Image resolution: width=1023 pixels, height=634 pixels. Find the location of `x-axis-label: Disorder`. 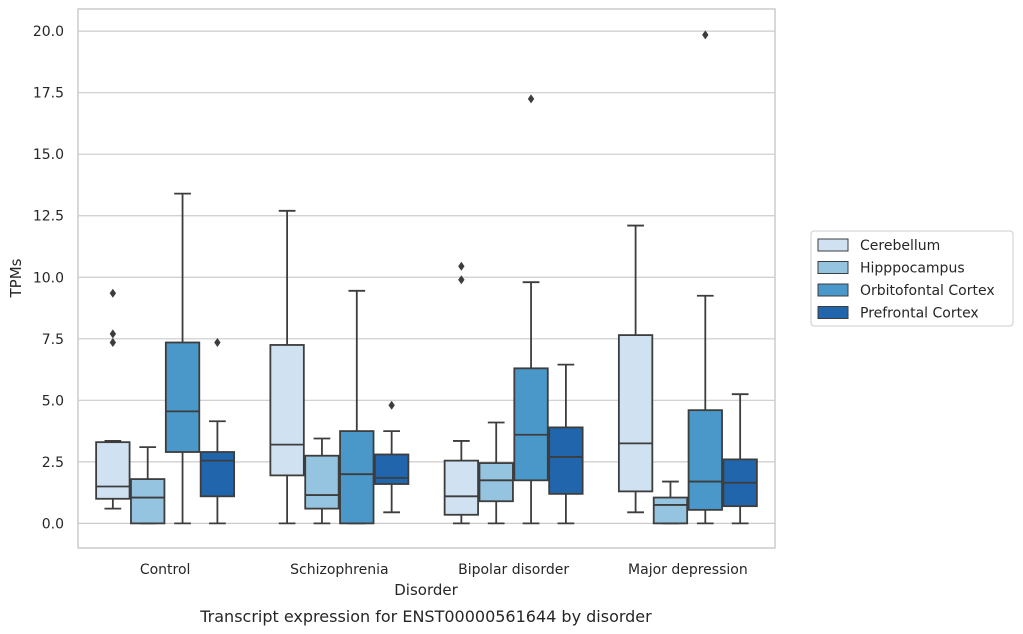

x-axis-label: Disorder is located at coordinates (426, 590).